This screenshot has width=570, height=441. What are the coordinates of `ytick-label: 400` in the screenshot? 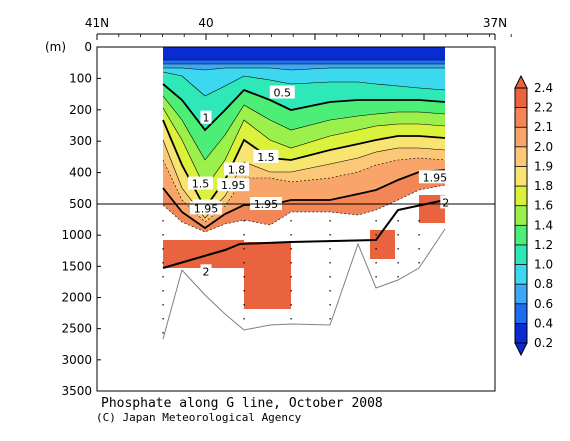 It's located at (80, 173).